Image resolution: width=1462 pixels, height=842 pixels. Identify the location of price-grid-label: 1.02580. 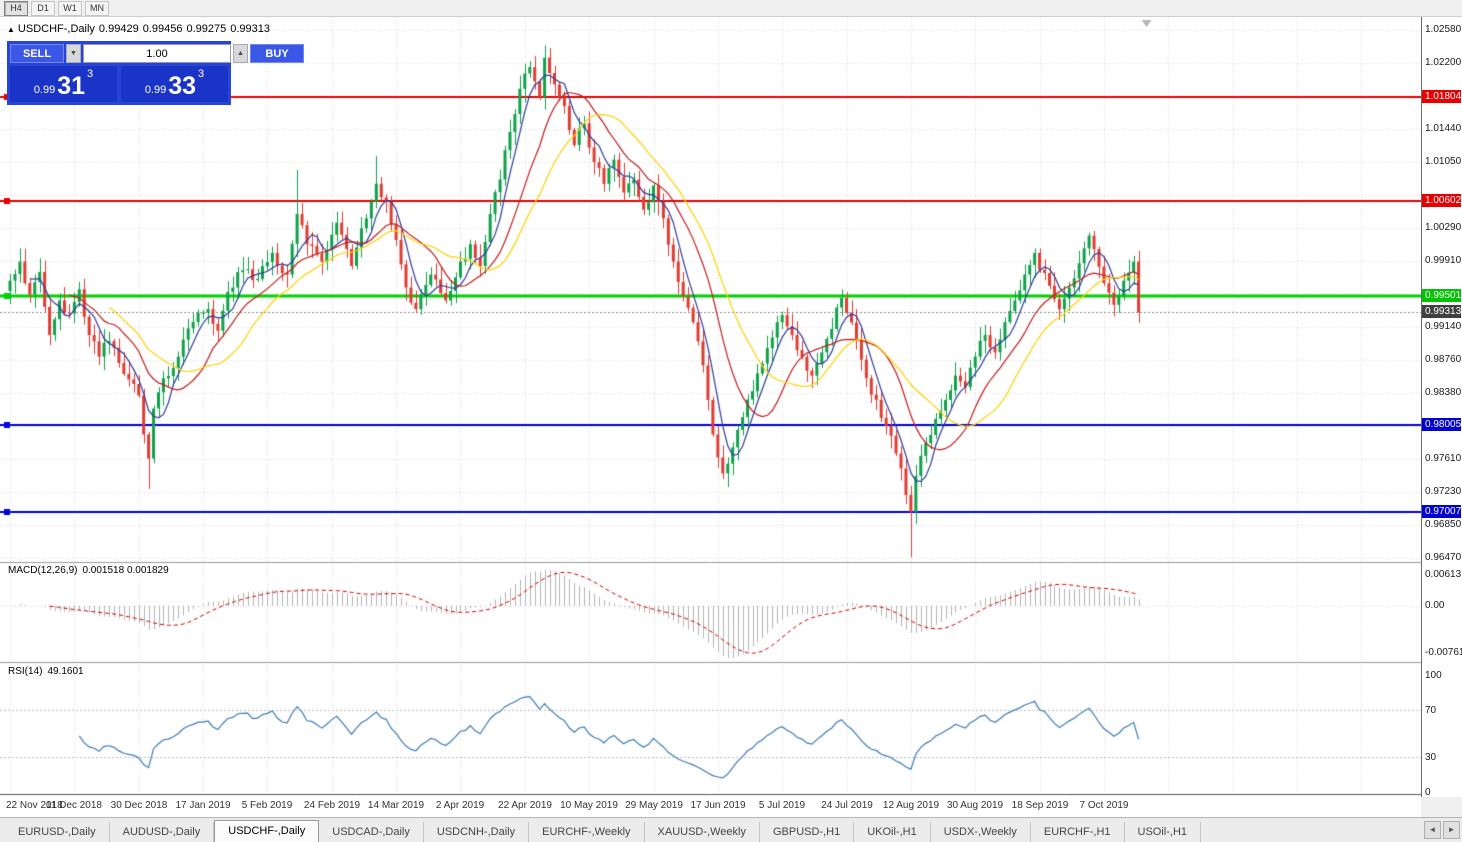
(1443, 29).